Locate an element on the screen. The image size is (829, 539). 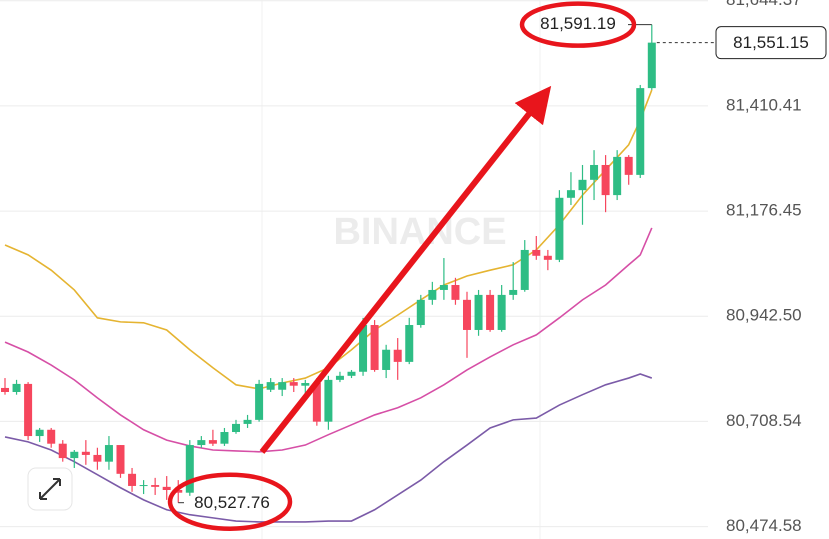
y-tick-label: 81,644.37 is located at coordinates (764, 4).